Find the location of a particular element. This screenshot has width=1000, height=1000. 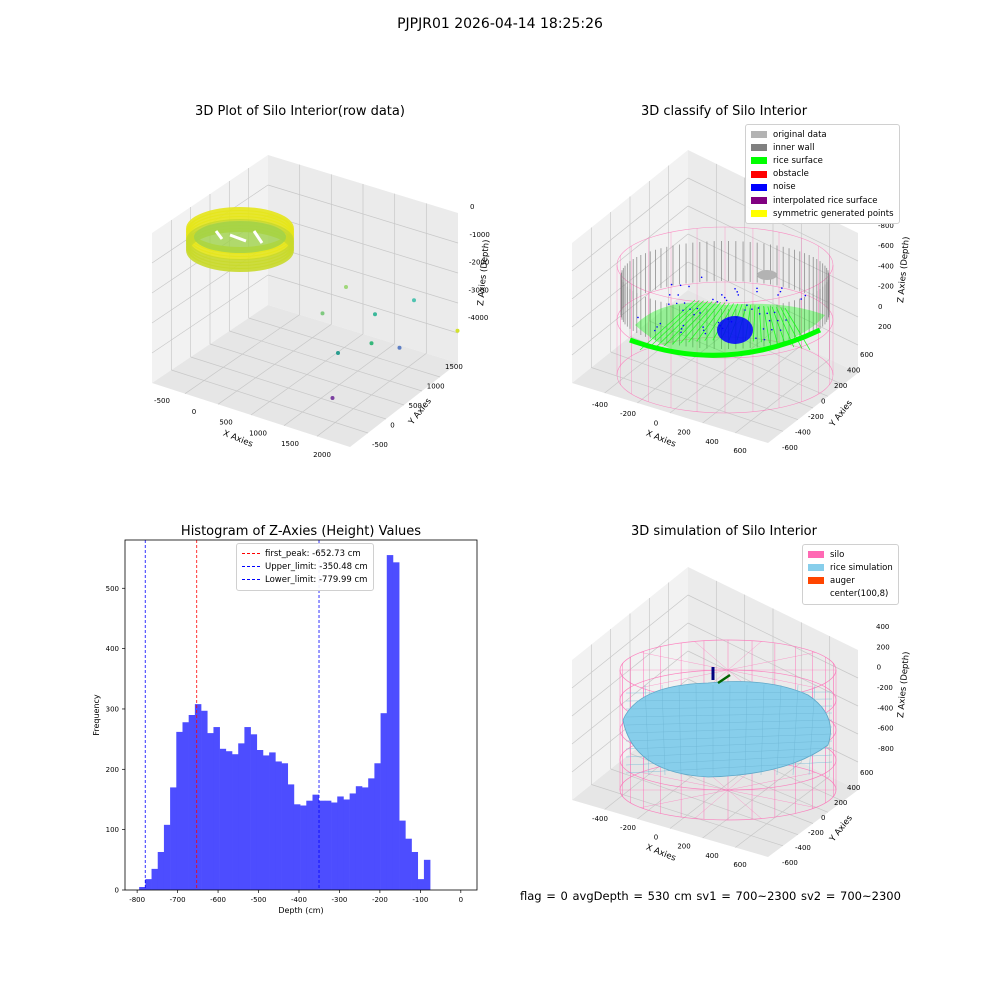

figure-suptitle: PJPJR01 2026-04-14 18:25:26 is located at coordinates (500, 24).